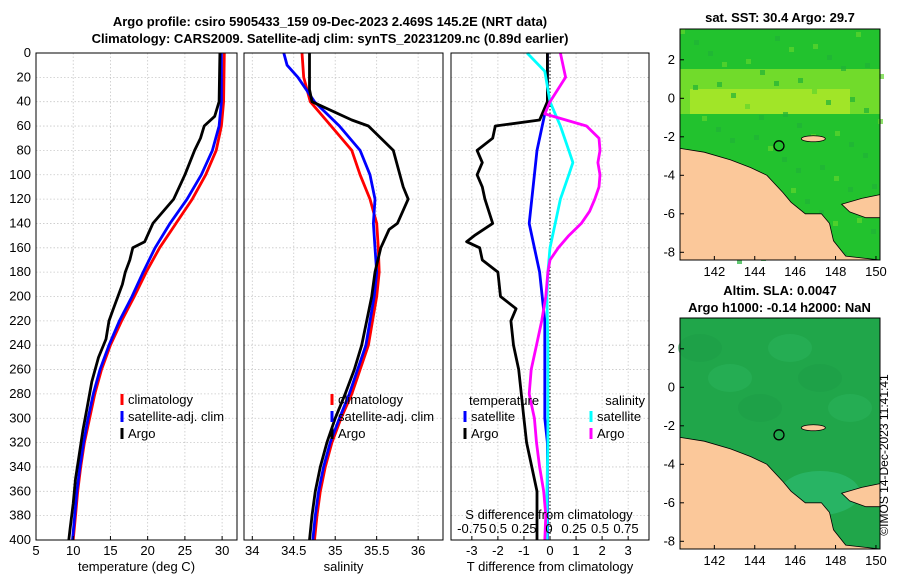  What do you see at coordinates (222, 550) in the screenshot?
I see `x-tick-label: 30` at bounding box center [222, 550].